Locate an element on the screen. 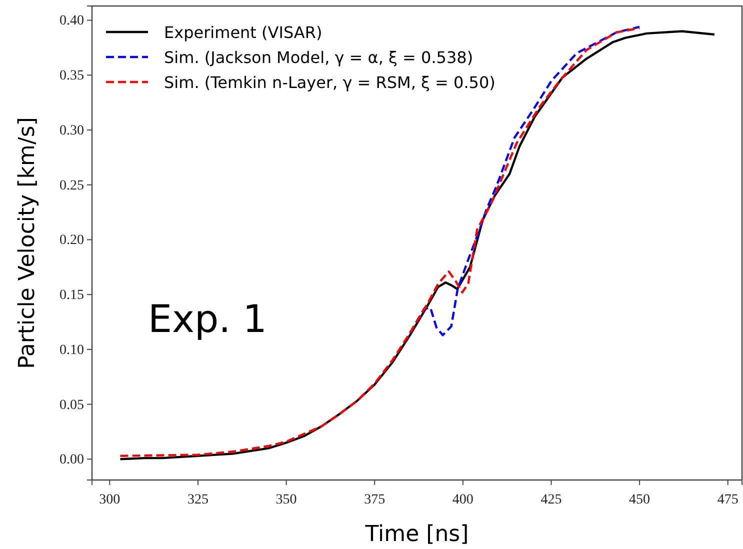 The width and height of the screenshot is (743, 549). y-tick-label: 0.40 is located at coordinates (72, 21).